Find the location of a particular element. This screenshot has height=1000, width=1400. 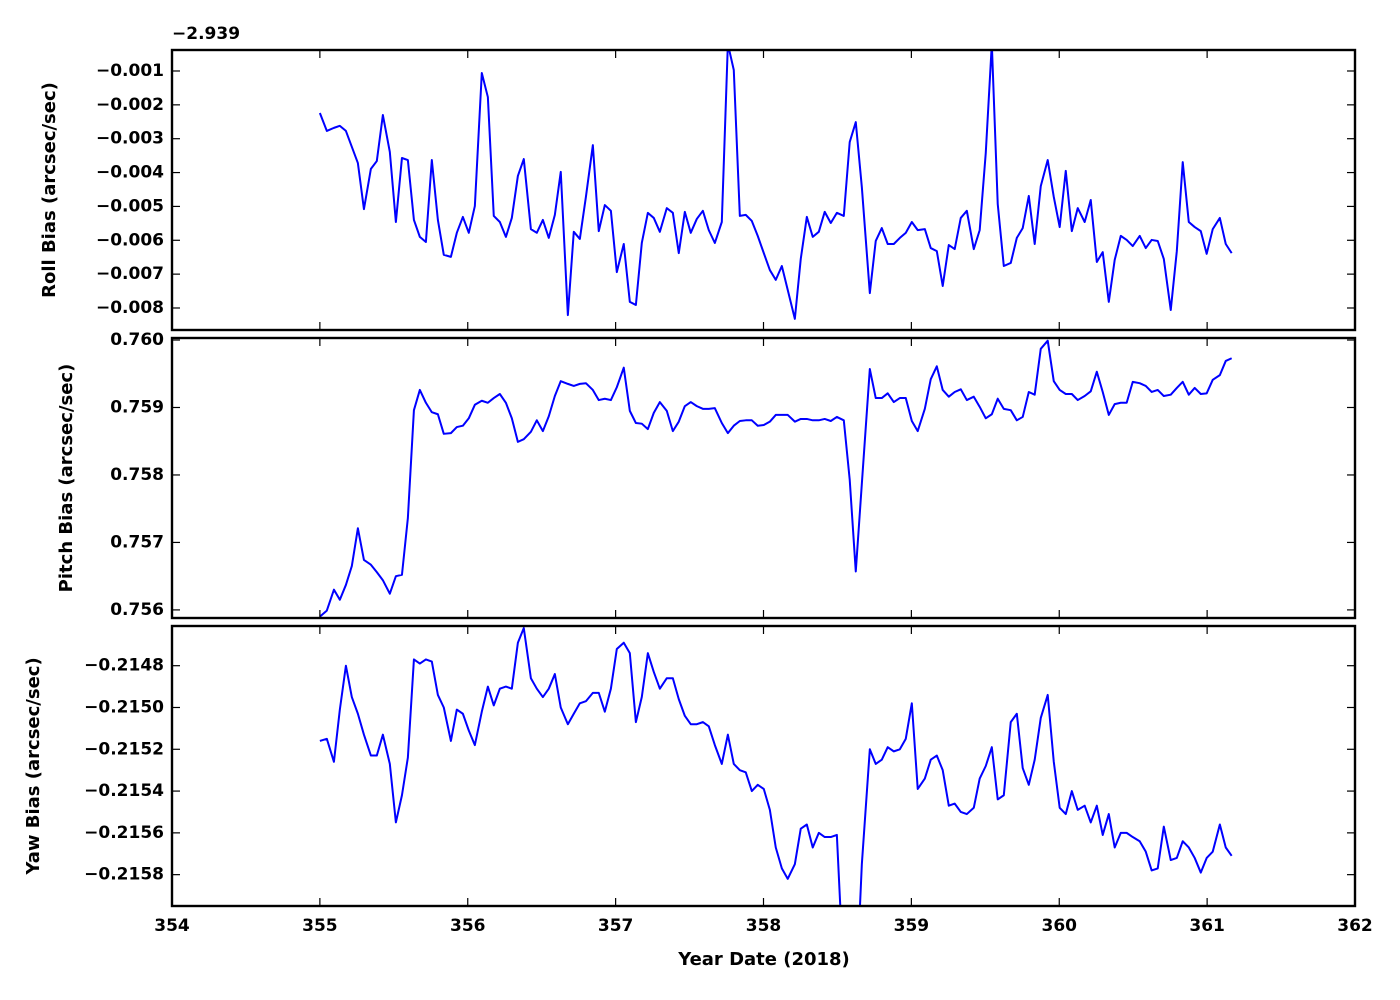

y-tick-label: −0.008 is located at coordinates (130, 308).